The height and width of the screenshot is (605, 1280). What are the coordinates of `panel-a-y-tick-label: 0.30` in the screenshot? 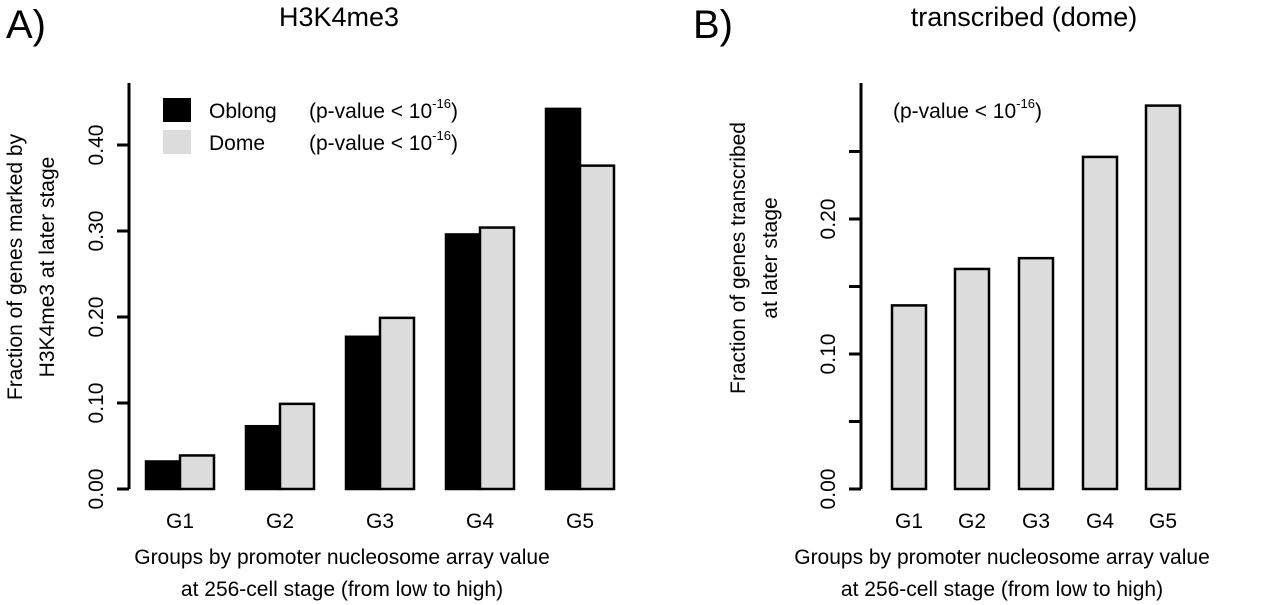 It's located at (96, 231).